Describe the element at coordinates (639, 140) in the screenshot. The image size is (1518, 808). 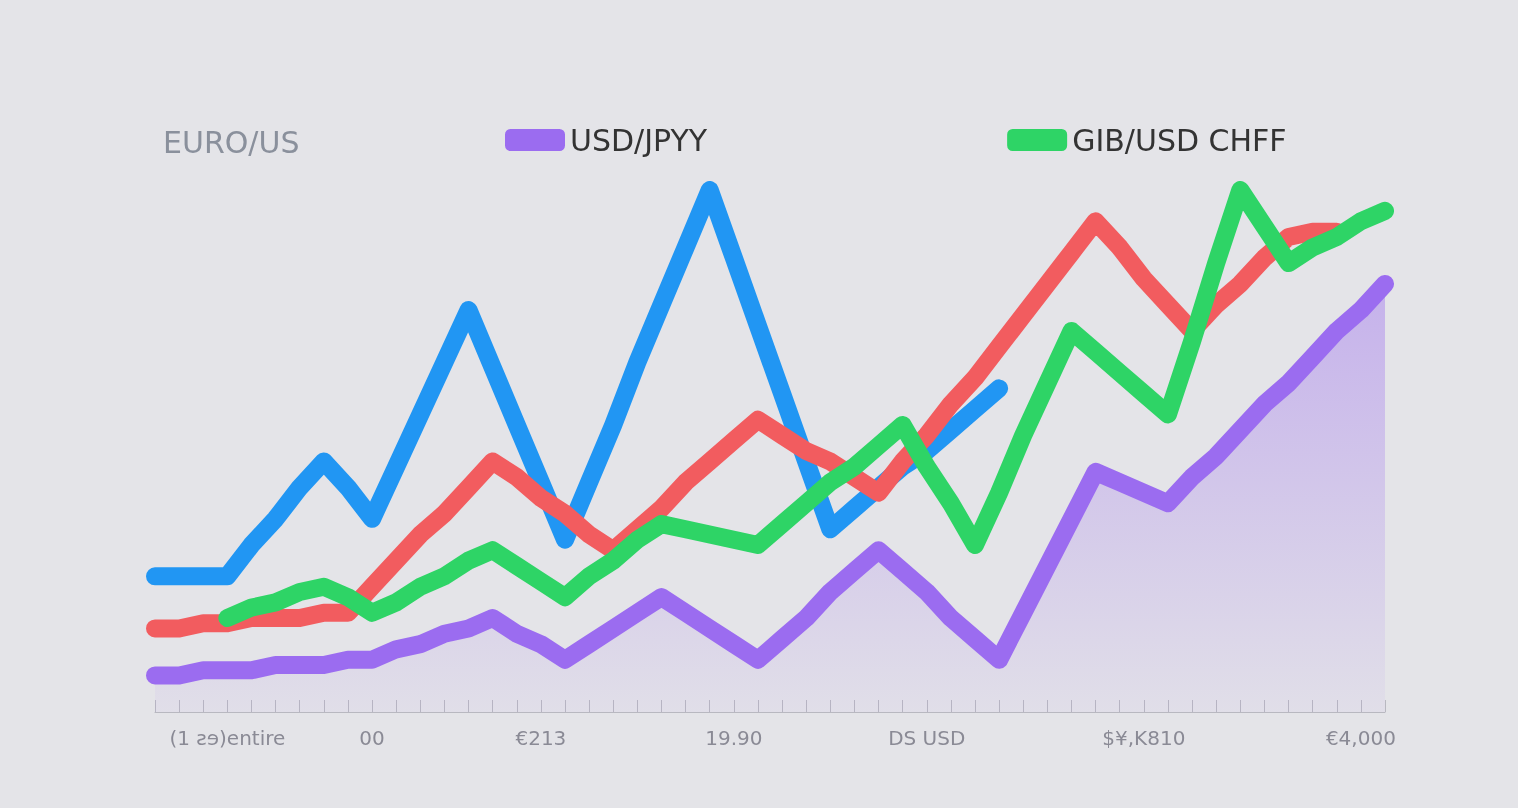
I see `legend-label: USD/JPYY` at that location.